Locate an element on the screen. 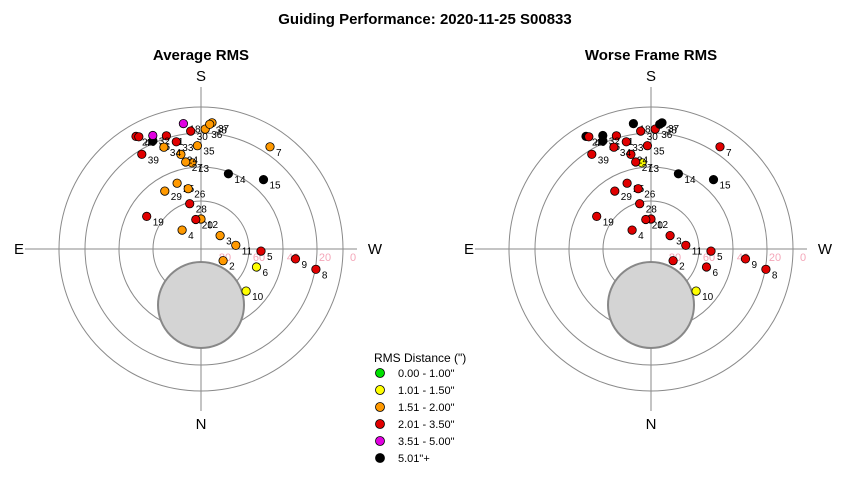  guide-point-label-34: 34 is located at coordinates (626, 153).